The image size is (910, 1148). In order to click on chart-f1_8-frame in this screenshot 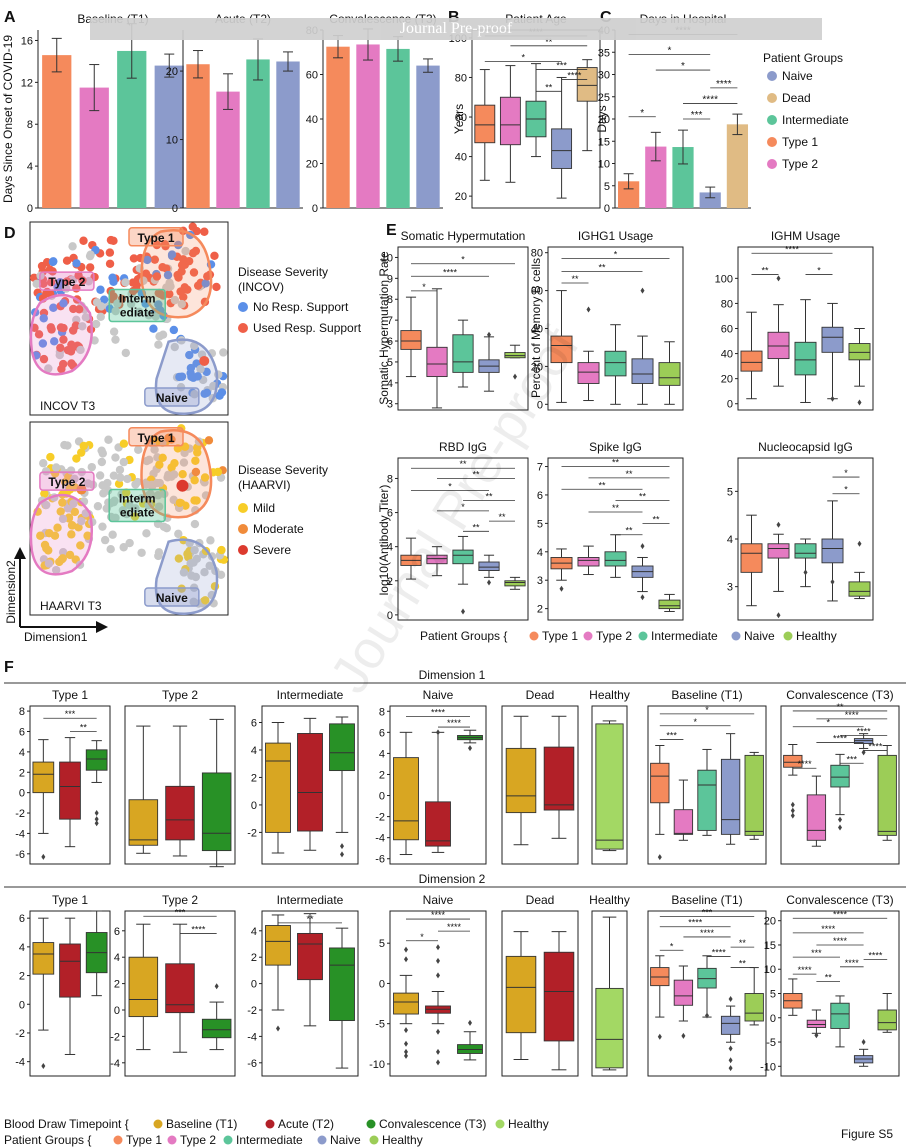, I will do `click(840, 785)`.